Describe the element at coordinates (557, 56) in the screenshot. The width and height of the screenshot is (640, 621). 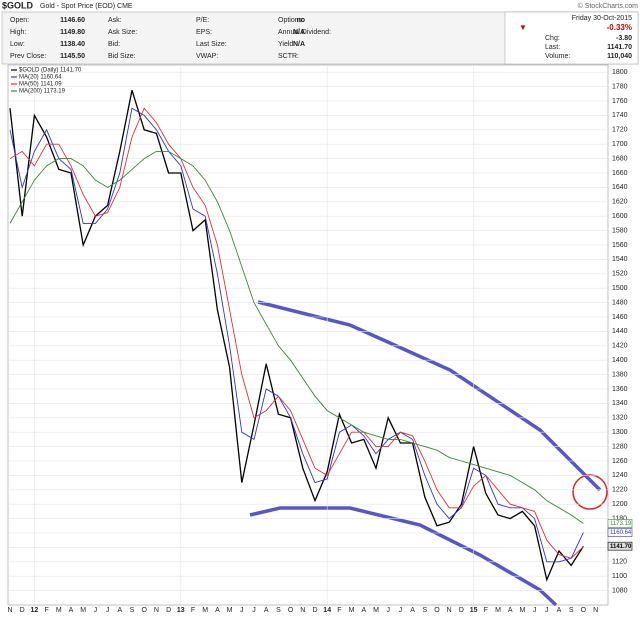
I see `summary-label: Volume:` at that location.